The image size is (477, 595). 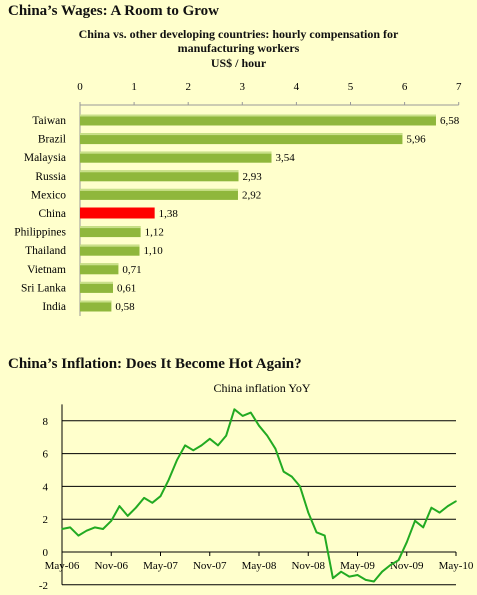 What do you see at coordinates (52, 140) in the screenshot?
I see `category-label: Brazil` at bounding box center [52, 140].